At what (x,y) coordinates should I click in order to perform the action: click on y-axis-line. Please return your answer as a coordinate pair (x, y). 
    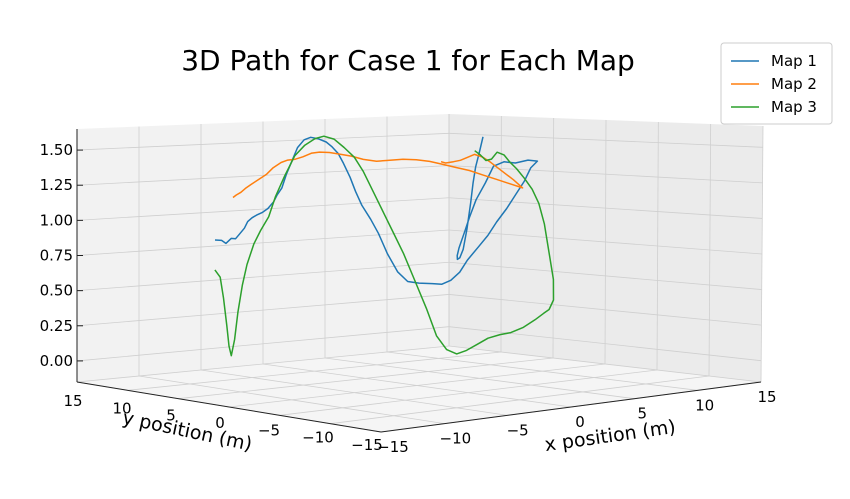
    Looking at the image, I should click on (229, 407).